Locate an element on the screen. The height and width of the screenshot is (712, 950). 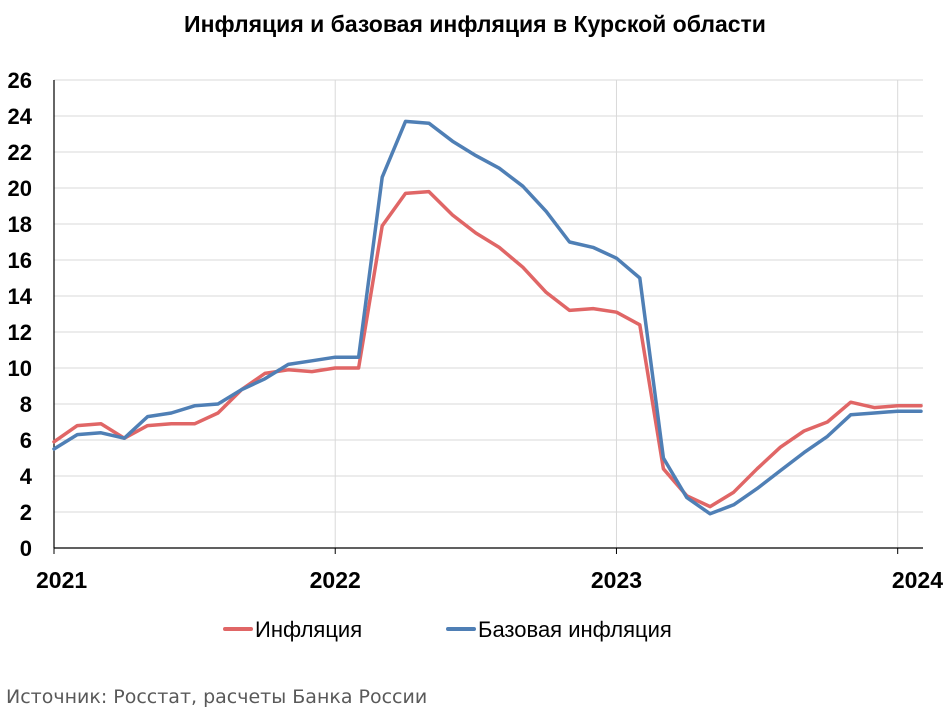
y-tick-label: 12 is located at coordinates (20, 332).